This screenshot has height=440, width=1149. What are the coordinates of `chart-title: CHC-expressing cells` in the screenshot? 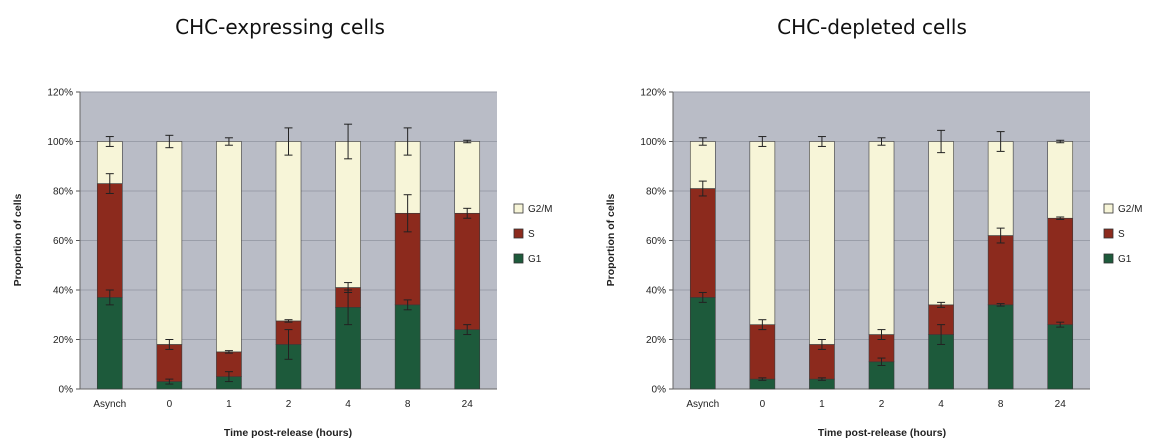 It's located at (280, 27).